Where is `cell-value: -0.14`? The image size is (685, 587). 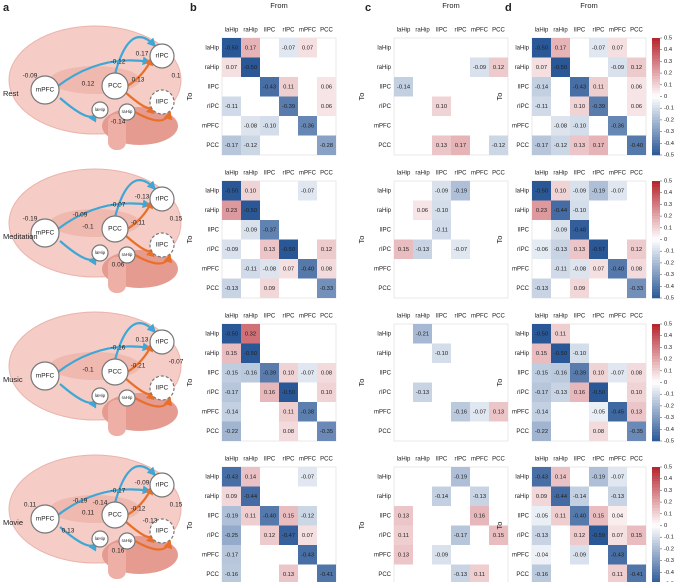 cell-value: -0.14 is located at coordinates (232, 412).